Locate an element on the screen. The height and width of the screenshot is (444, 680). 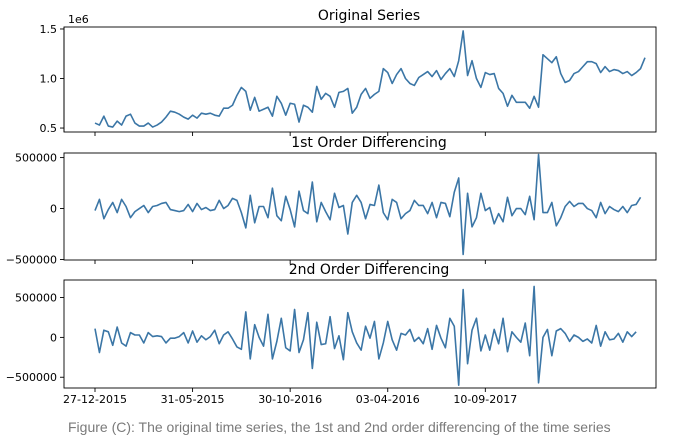
second-order-differencing-title: 2nd Order Differencing is located at coordinates (369, 270).